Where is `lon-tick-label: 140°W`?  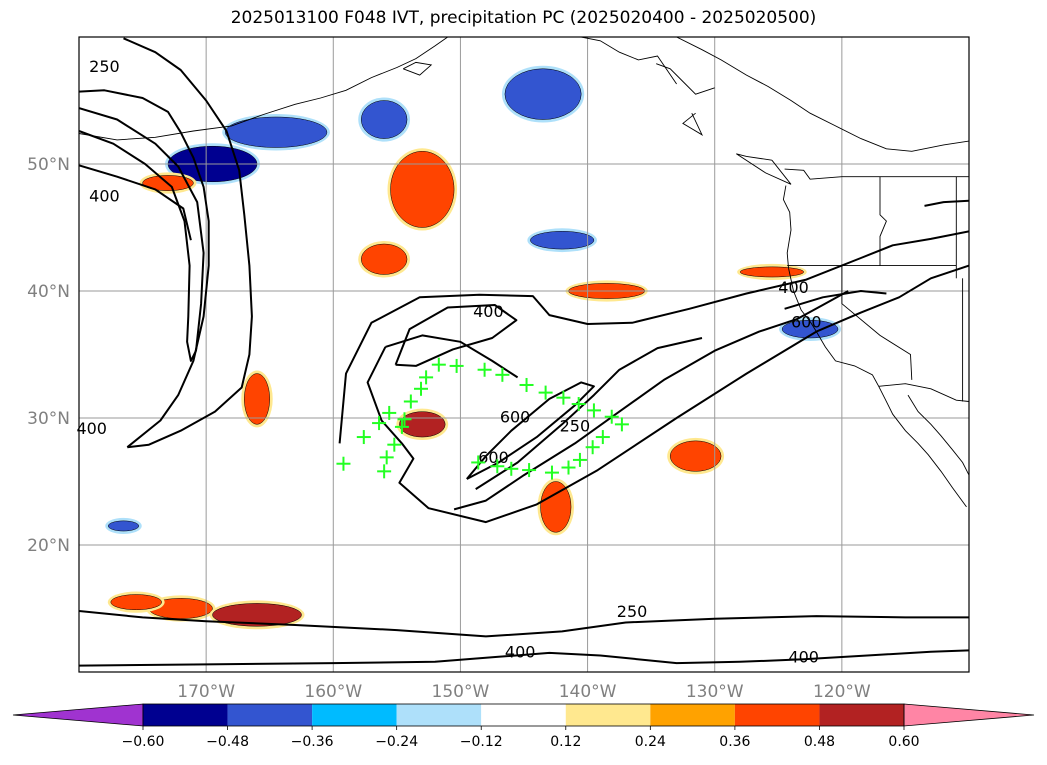 lon-tick-label: 140°W is located at coordinates (588, 692).